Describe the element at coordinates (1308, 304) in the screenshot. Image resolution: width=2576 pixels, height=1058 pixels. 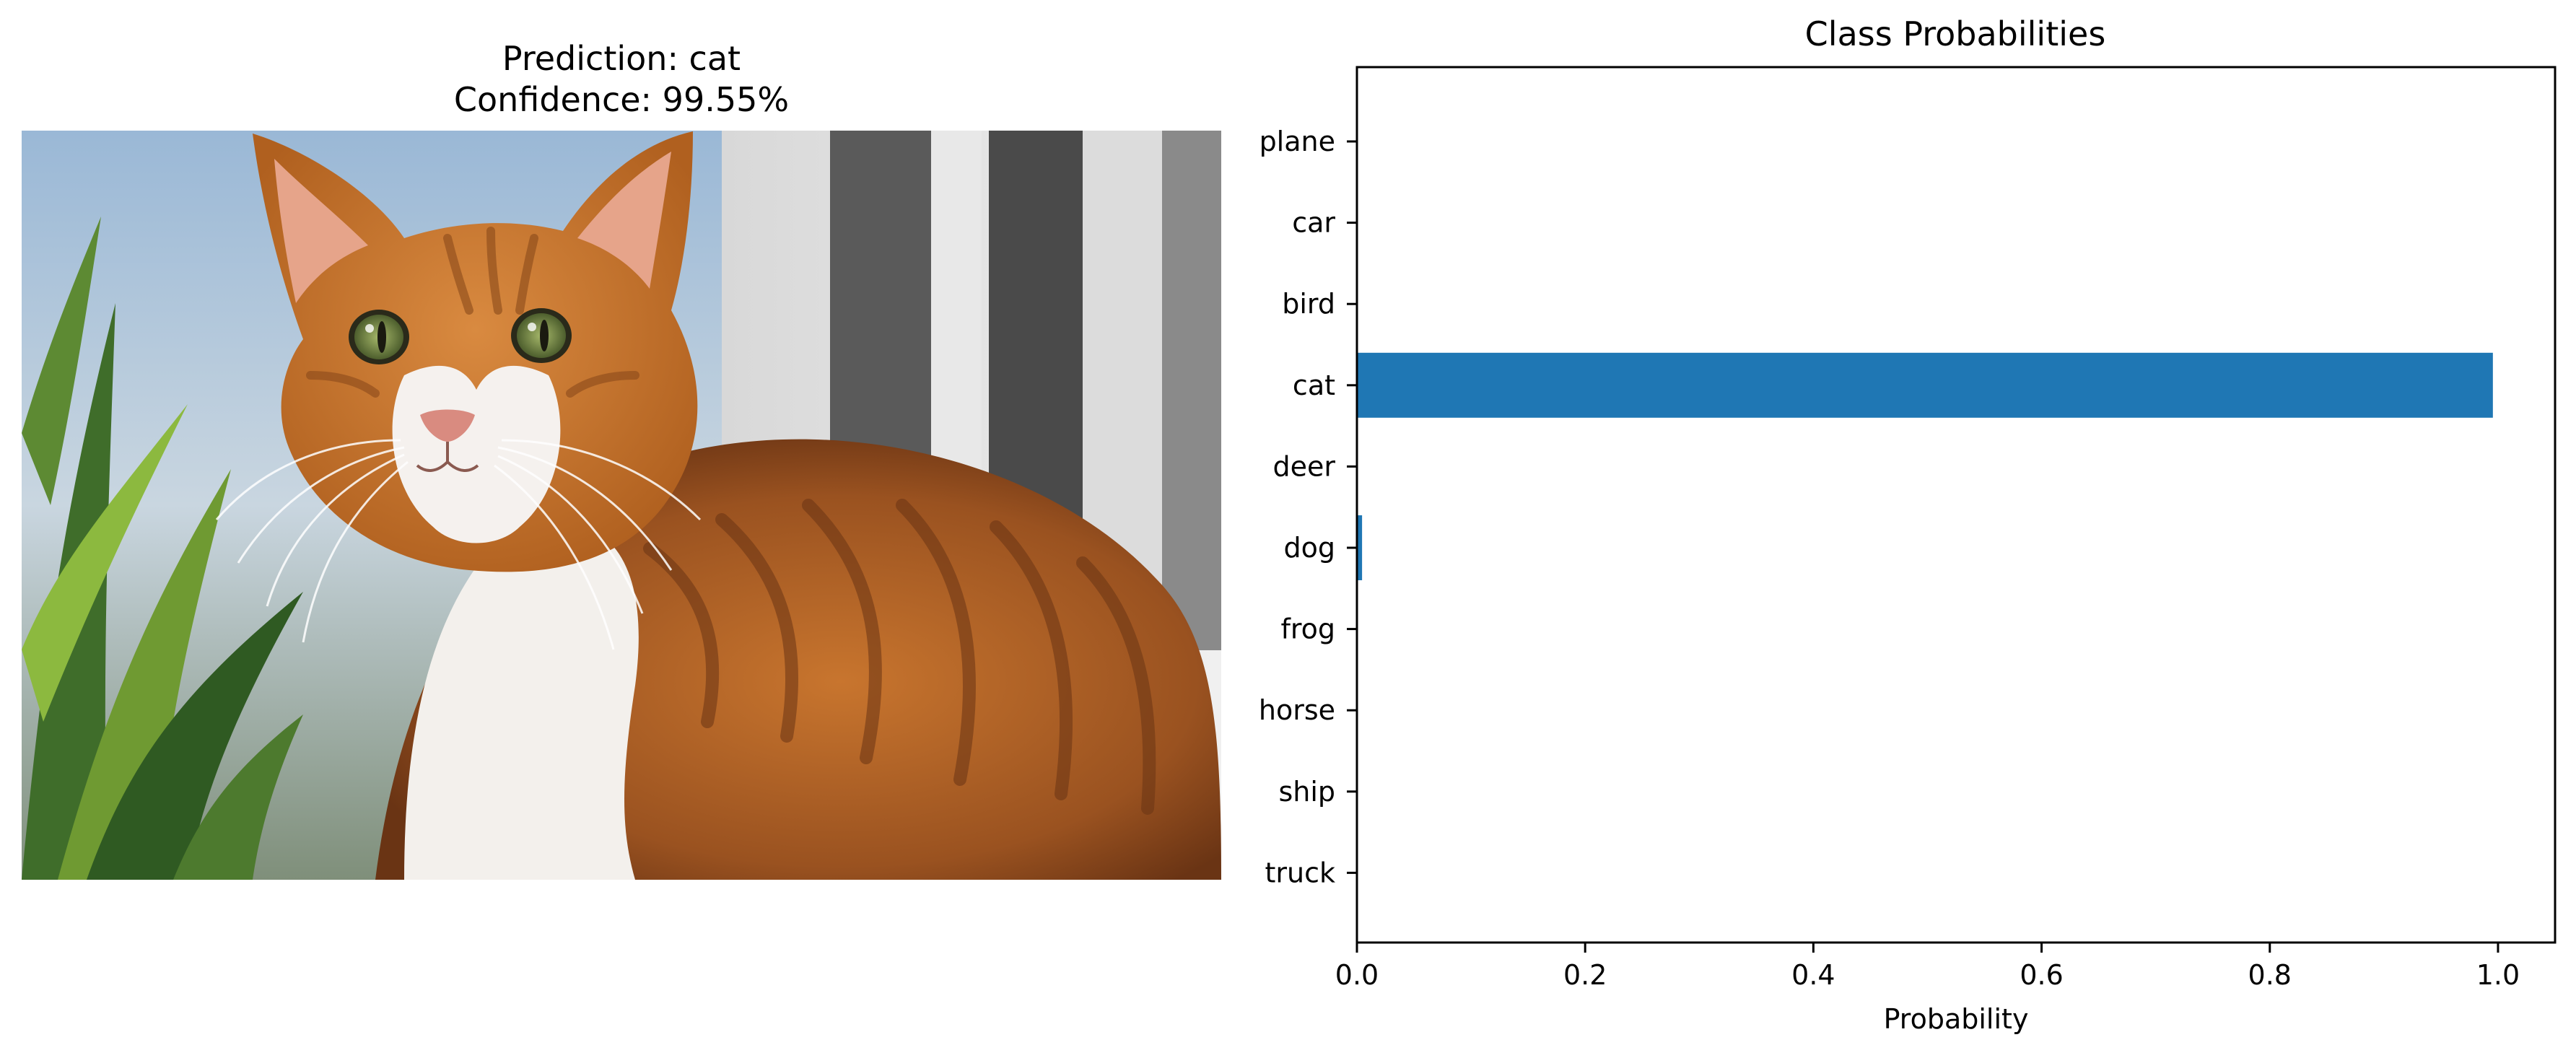
I see `y-tick-label-bird: bird` at that location.